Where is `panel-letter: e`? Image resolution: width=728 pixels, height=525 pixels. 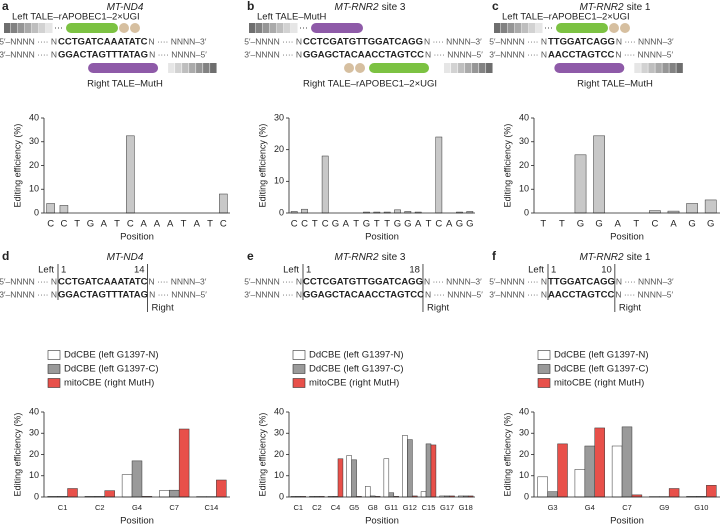 panel-letter: e is located at coordinates (250, 256).